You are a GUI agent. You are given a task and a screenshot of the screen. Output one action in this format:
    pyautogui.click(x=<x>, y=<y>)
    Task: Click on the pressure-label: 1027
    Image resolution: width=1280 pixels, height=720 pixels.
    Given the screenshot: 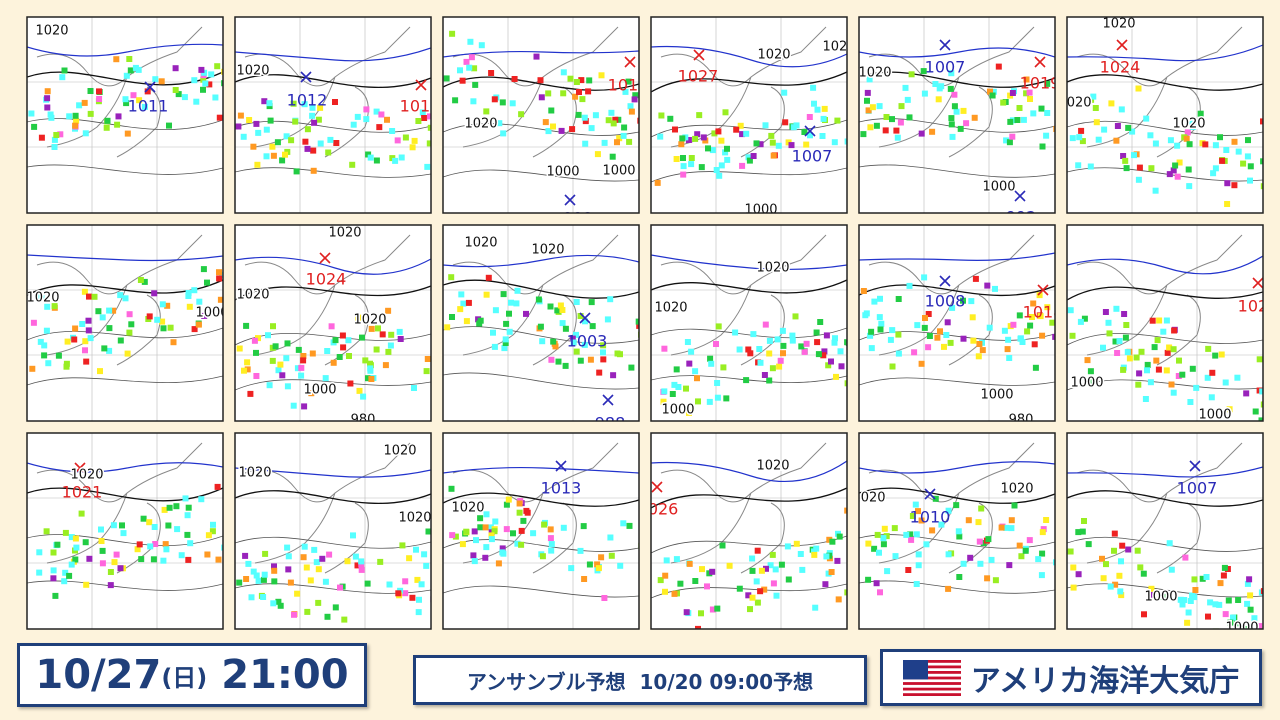 What is the action you would take?
    pyautogui.click(x=698, y=76)
    